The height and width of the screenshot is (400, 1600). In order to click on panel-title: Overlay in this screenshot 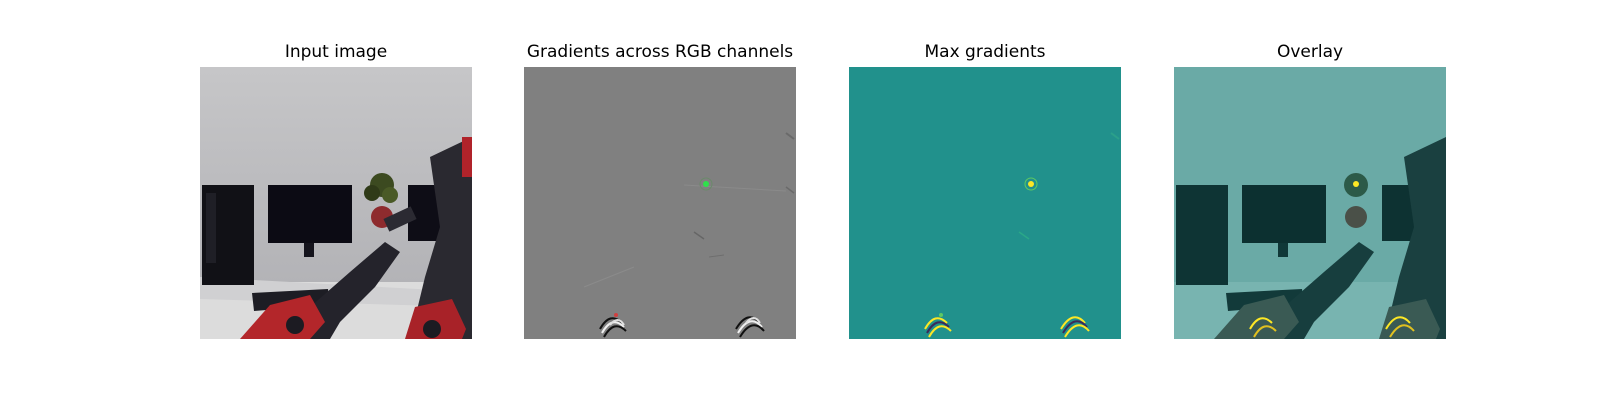, I will do `click(1310, 52)`.